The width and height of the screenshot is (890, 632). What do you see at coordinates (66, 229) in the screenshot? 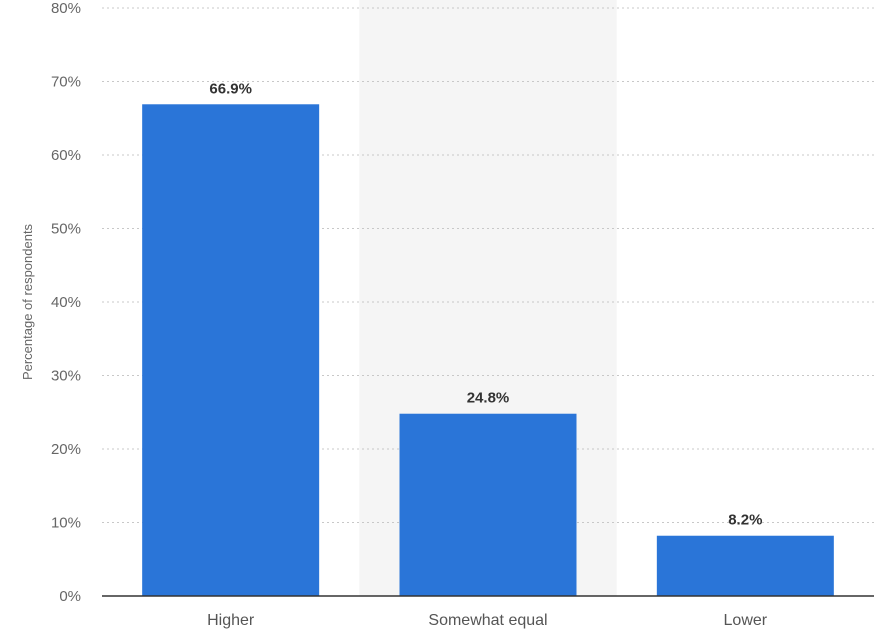
I see `y-tick-label: 50%` at bounding box center [66, 229].